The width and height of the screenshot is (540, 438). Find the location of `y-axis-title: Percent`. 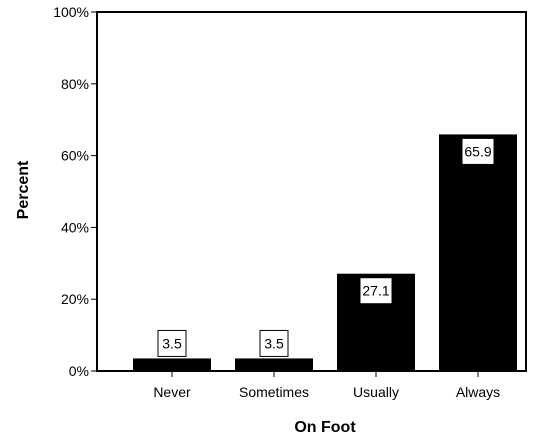

y-axis-title: Percent is located at coordinates (23, 189).